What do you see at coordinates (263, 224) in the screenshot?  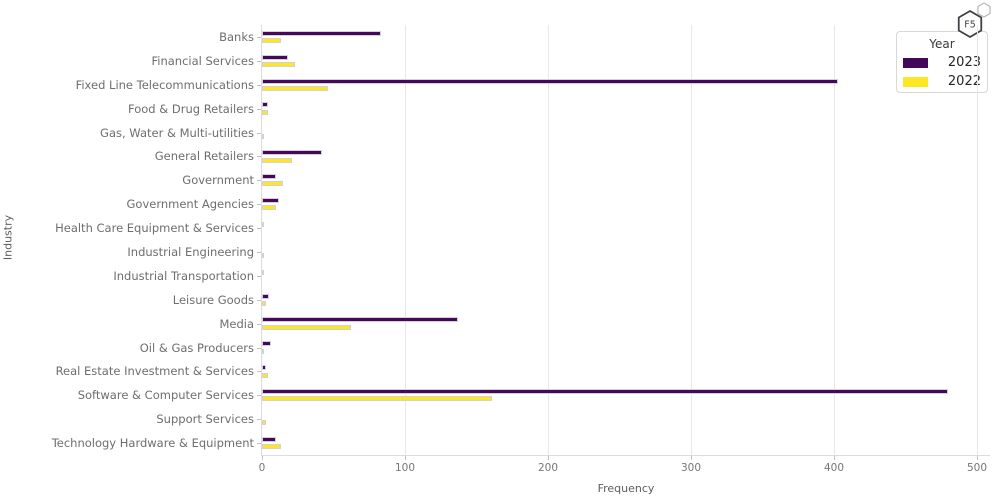 I see `bar-2023-health-care-equipment-services` at bounding box center [263, 224].